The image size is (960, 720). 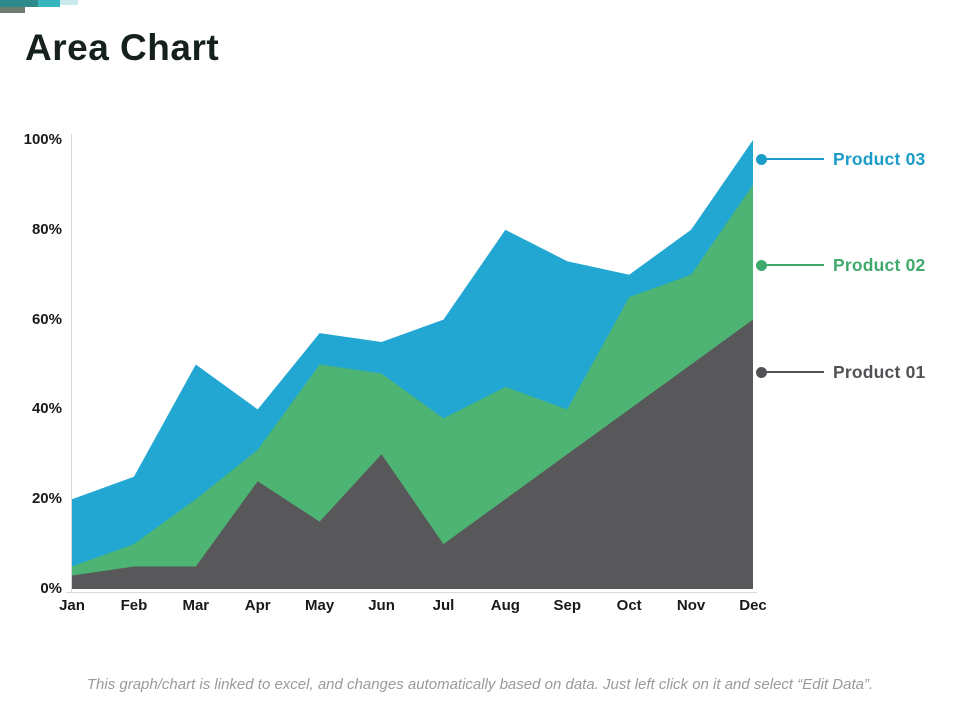 I want to click on x-tick-label-jun: Jun, so click(x=381, y=605).